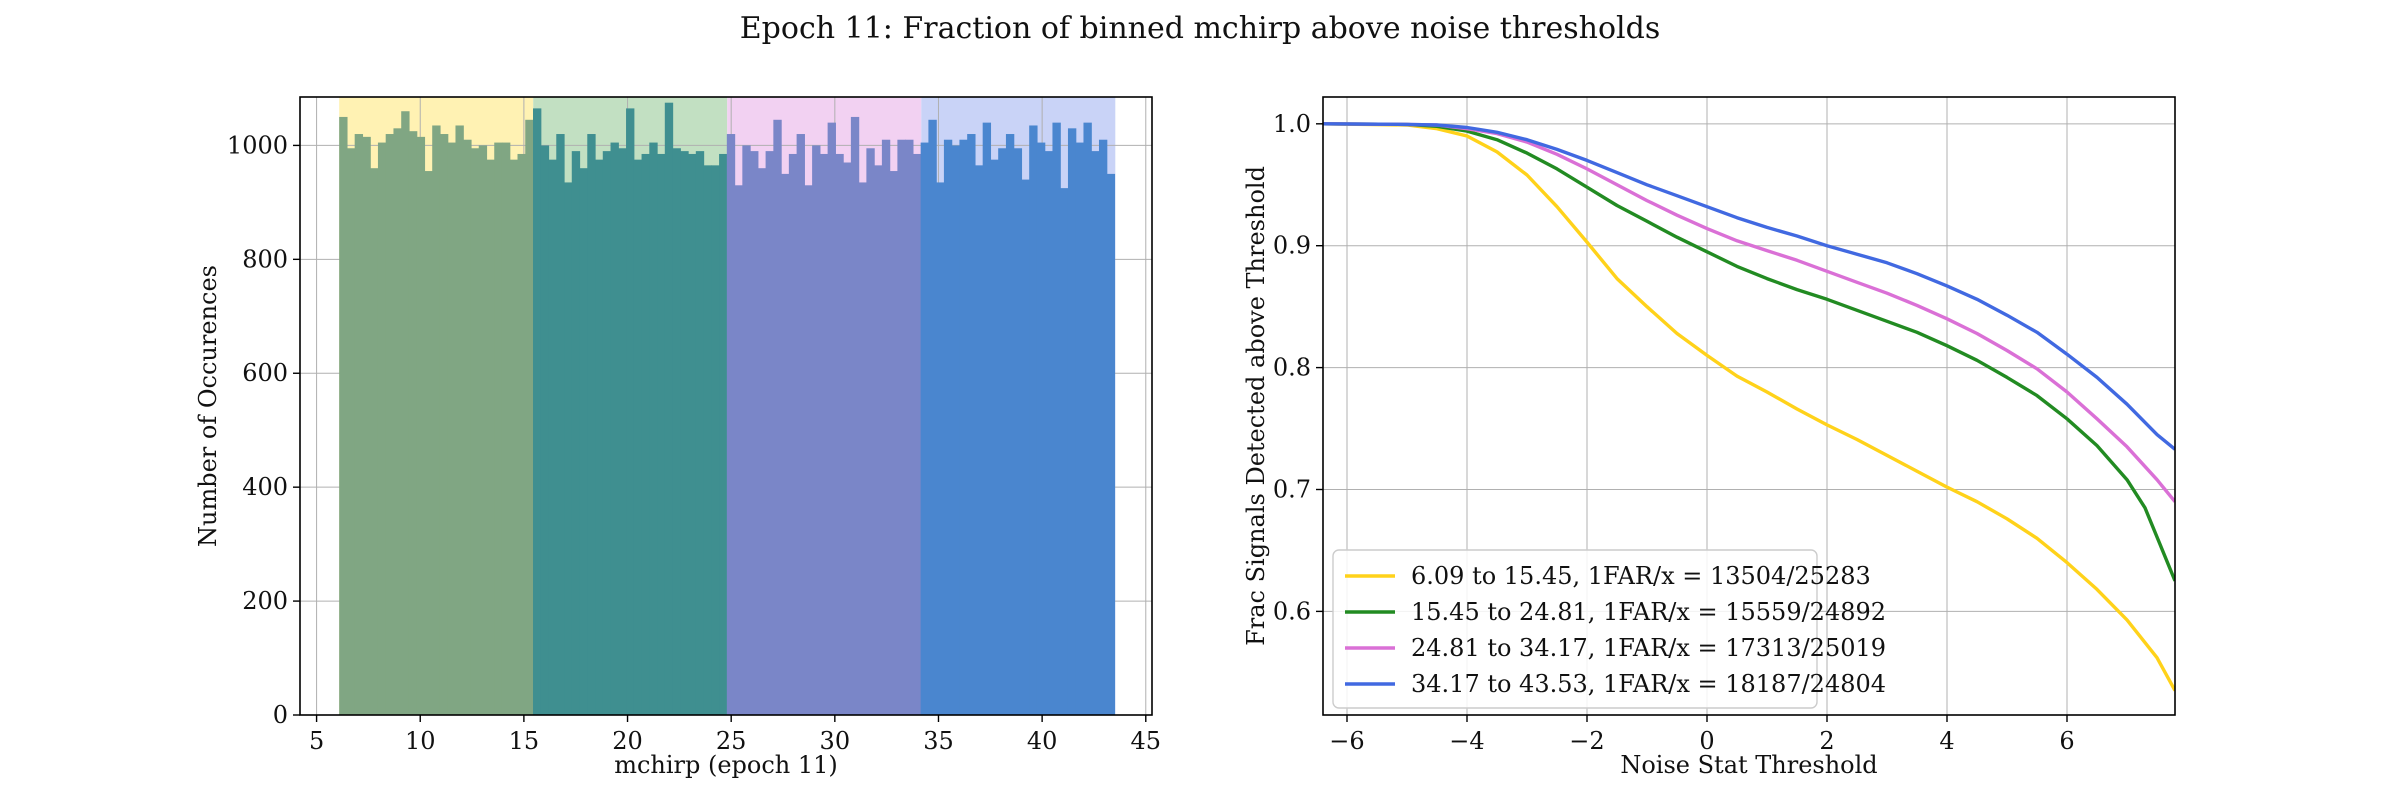  Describe the element at coordinates (263, 430) in the screenshot. I see `histogram-y-ticks: 0 200 400 600 800 1000` at that location.